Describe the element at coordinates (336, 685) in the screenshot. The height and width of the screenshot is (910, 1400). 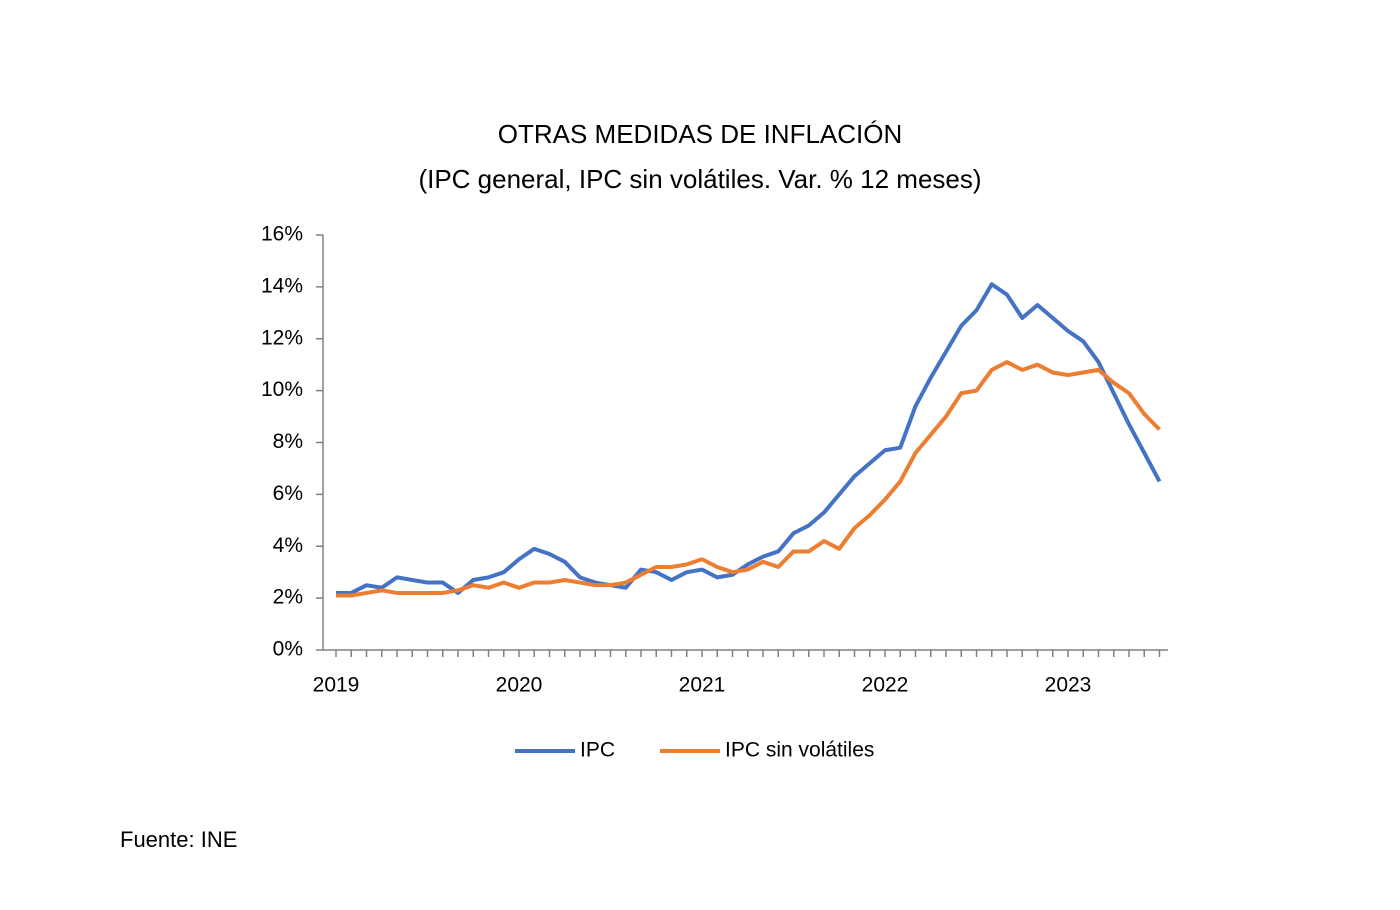
I see `x-tick-label: 2019` at that location.